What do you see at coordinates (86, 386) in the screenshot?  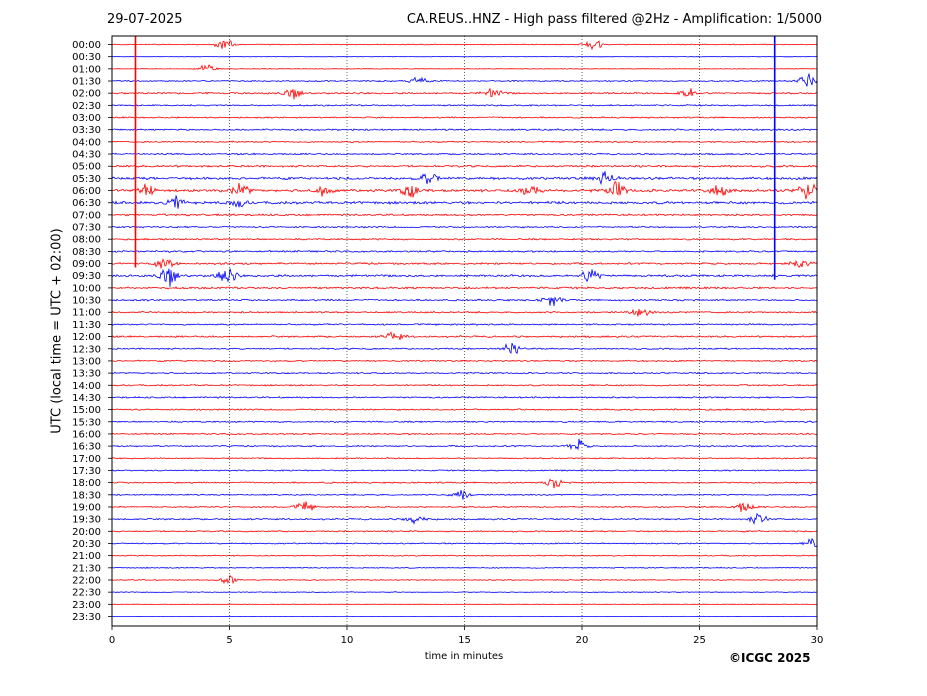 I see `y-tick-label: 14:00` at bounding box center [86, 386].